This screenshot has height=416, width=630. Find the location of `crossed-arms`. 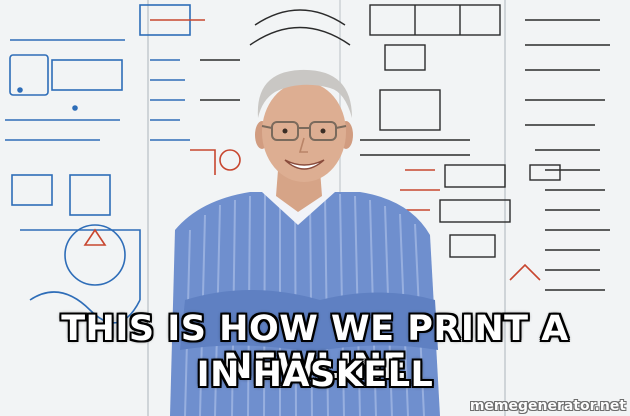

crossed-arms is located at coordinates (309, 321).